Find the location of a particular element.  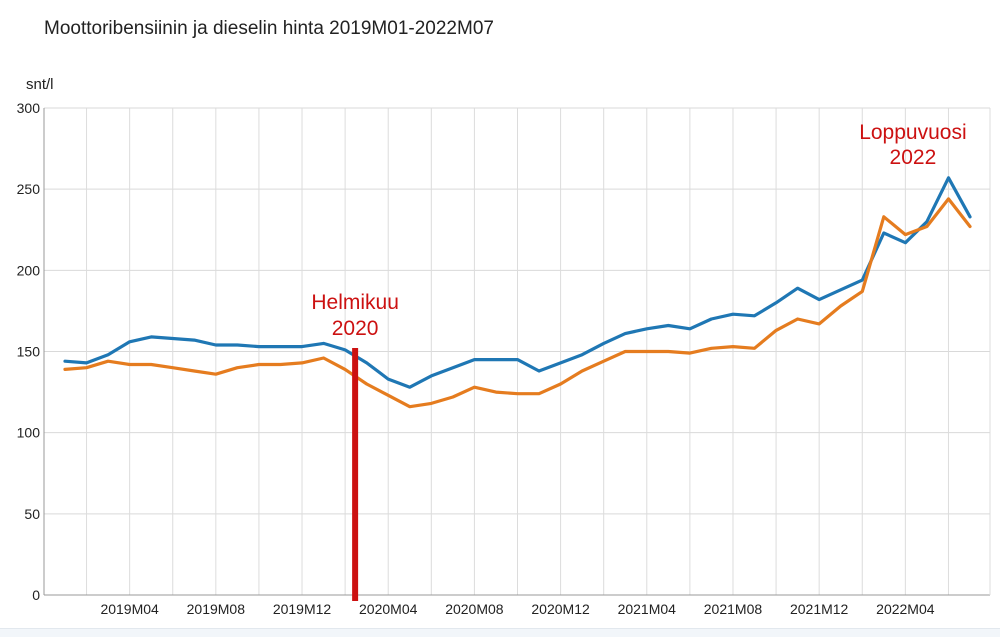

annotation-label: 2020 is located at coordinates (355, 328).